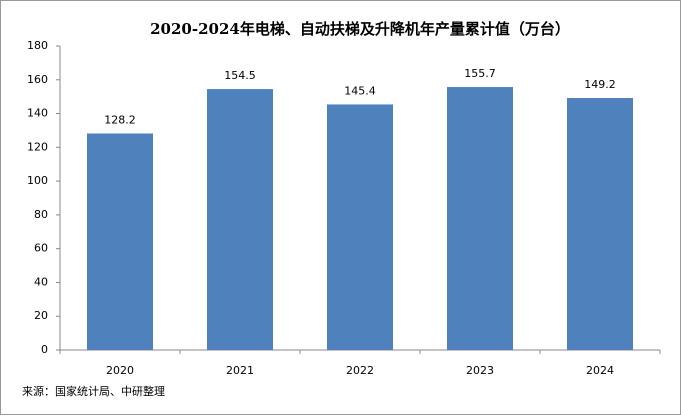 The height and width of the screenshot is (415, 681). I want to click on data-label: 155.7, so click(480, 73).